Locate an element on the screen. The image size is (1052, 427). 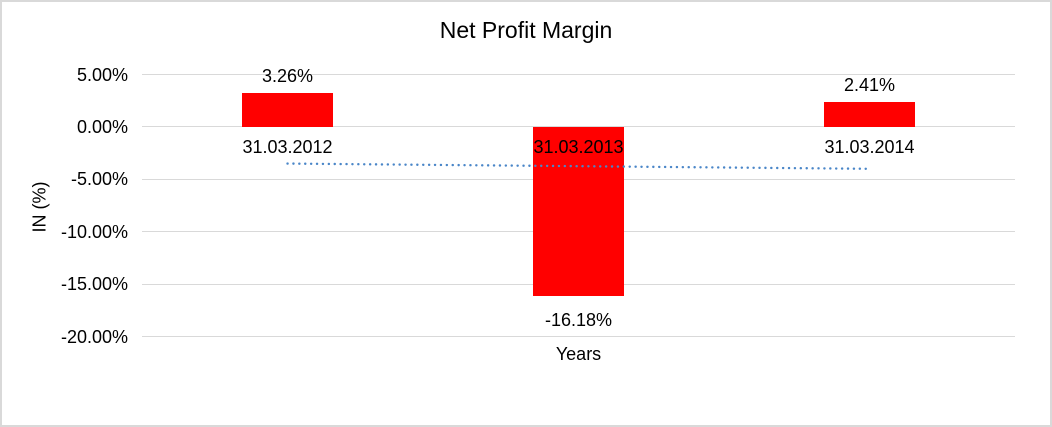
category-label: 31.03.2012 is located at coordinates (287, 147).